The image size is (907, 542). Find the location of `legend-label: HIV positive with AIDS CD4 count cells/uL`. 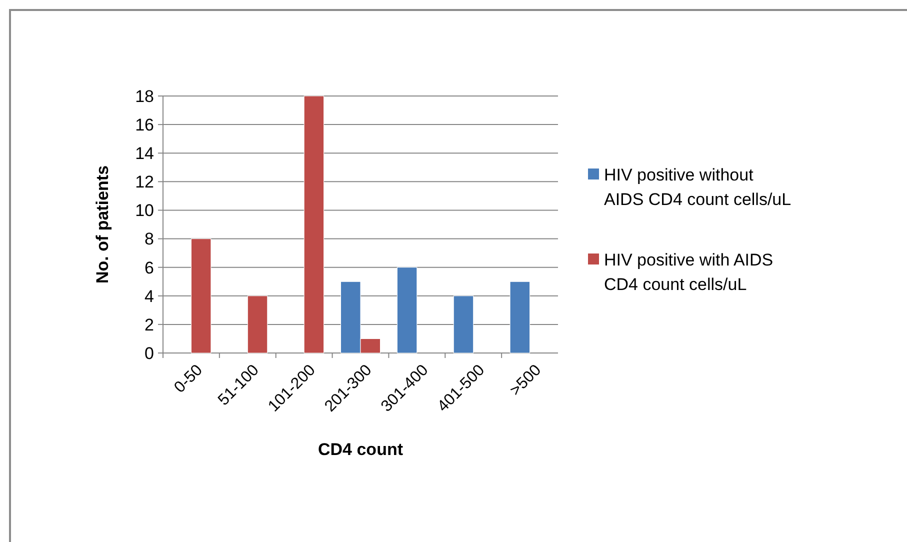

legend-label: HIV positive with AIDS CD4 count cells/uL is located at coordinates (689, 272).